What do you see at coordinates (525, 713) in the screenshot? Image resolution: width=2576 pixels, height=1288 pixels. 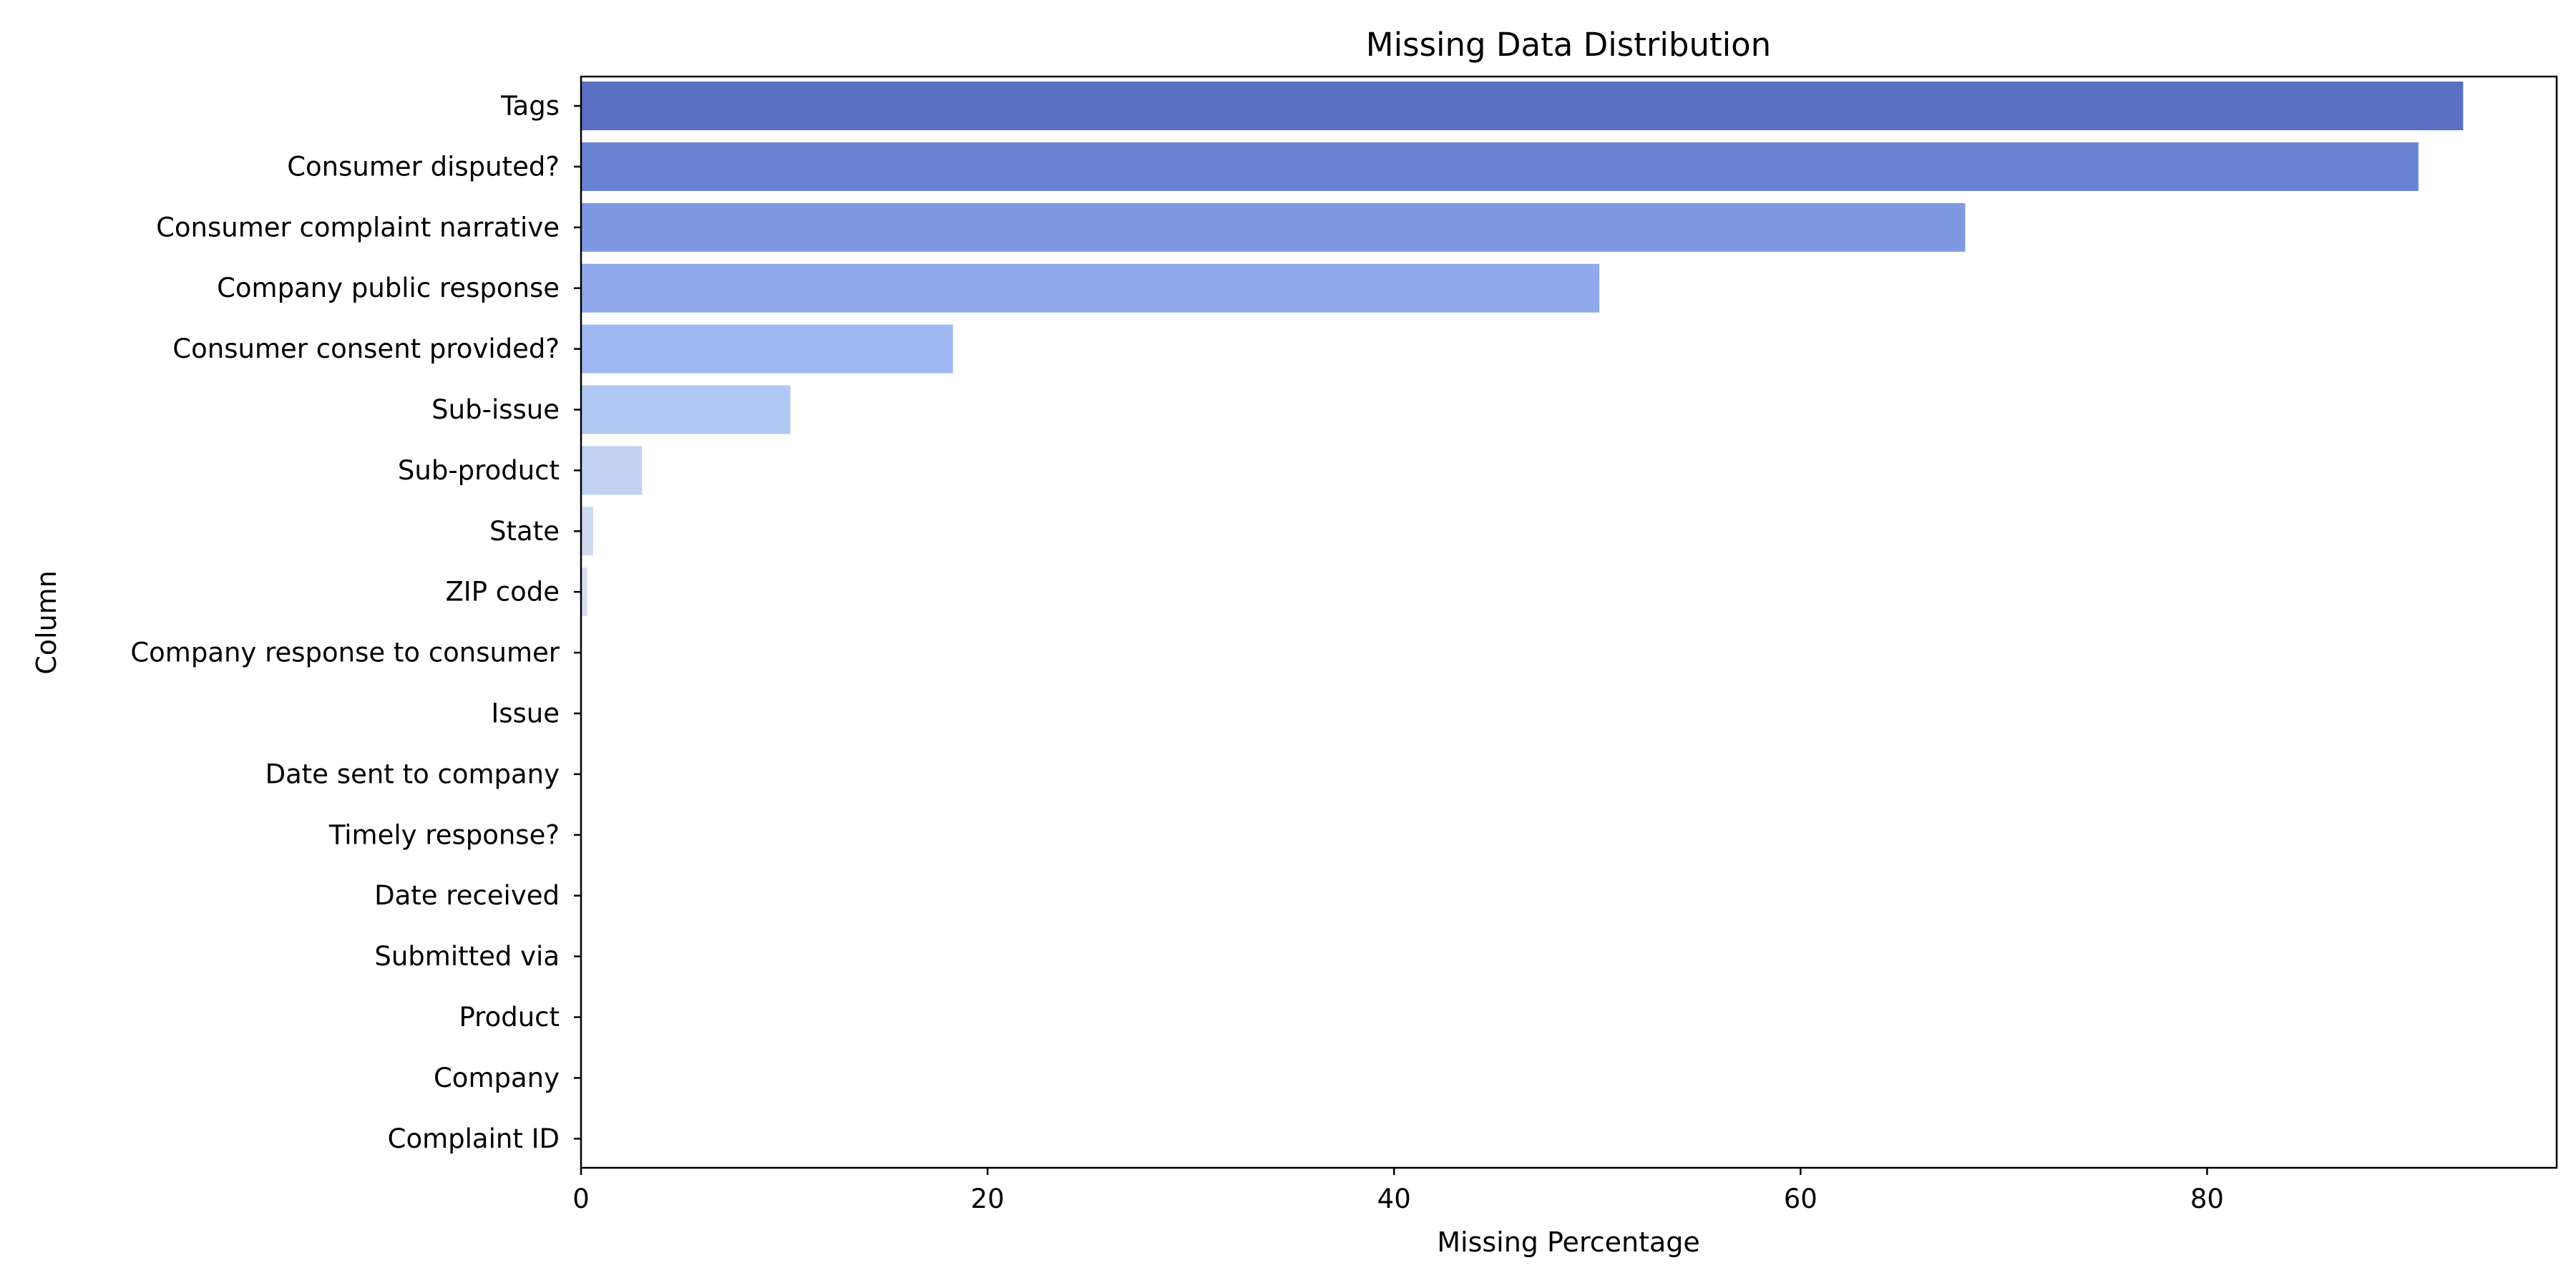 I see `y-tick-label: Issue` at bounding box center [525, 713].